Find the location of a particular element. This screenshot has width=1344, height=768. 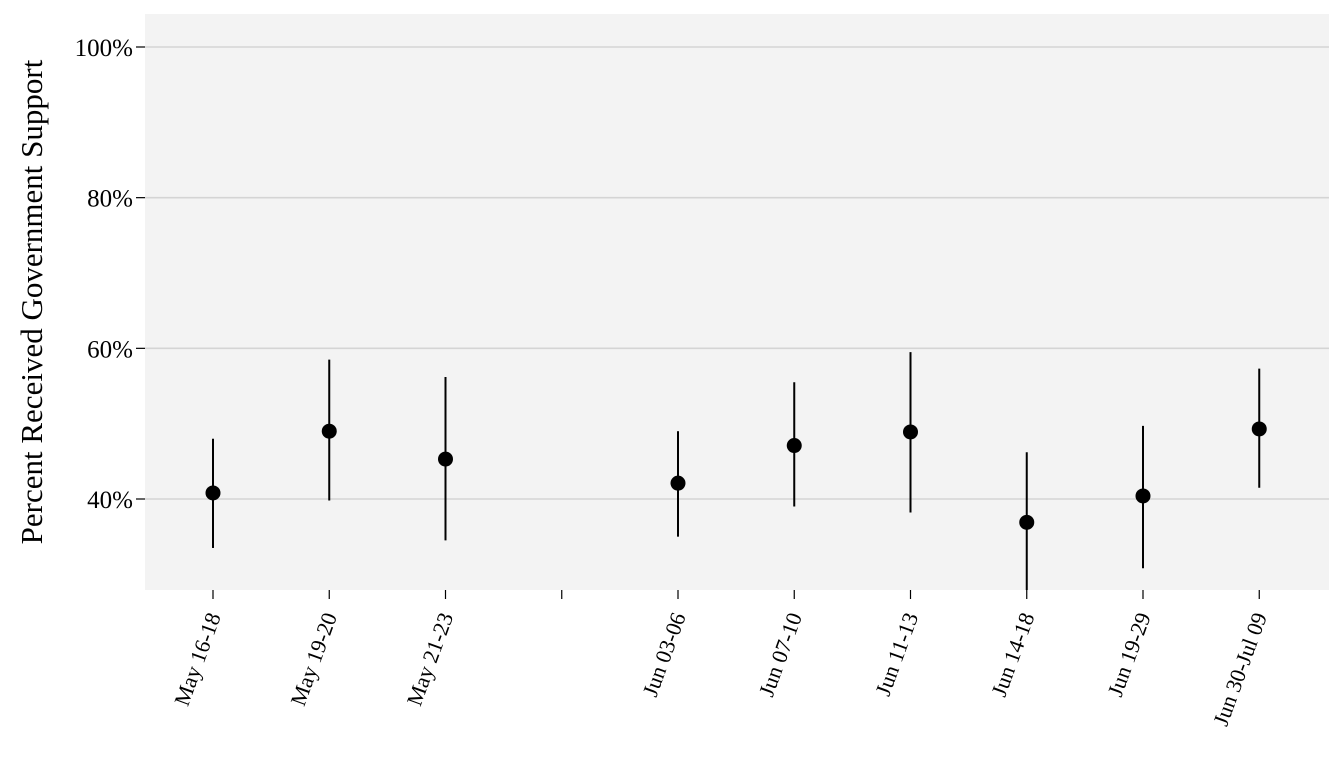

x-tick-label: Jun 30-Jul 09 is located at coordinates (1240, 669).